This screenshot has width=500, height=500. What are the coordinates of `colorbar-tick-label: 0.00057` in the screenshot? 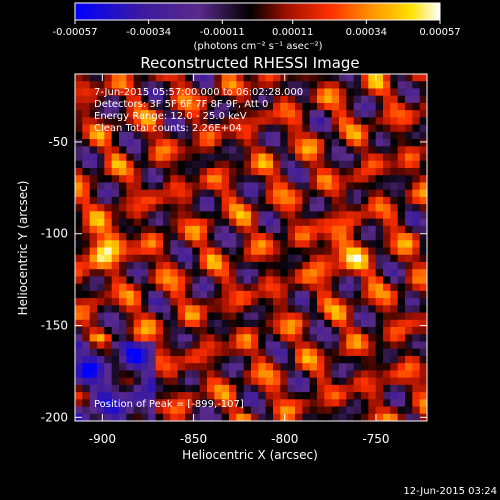 It's located at (439, 32).